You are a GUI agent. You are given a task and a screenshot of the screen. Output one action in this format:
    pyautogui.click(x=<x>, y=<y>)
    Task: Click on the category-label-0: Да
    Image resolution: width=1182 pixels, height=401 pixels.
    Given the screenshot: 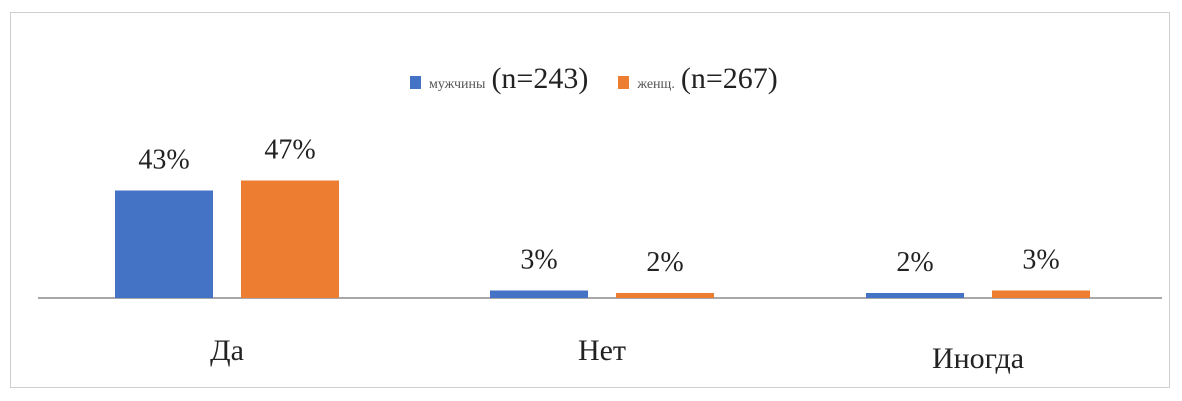 What is the action you would take?
    pyautogui.click(x=227, y=350)
    